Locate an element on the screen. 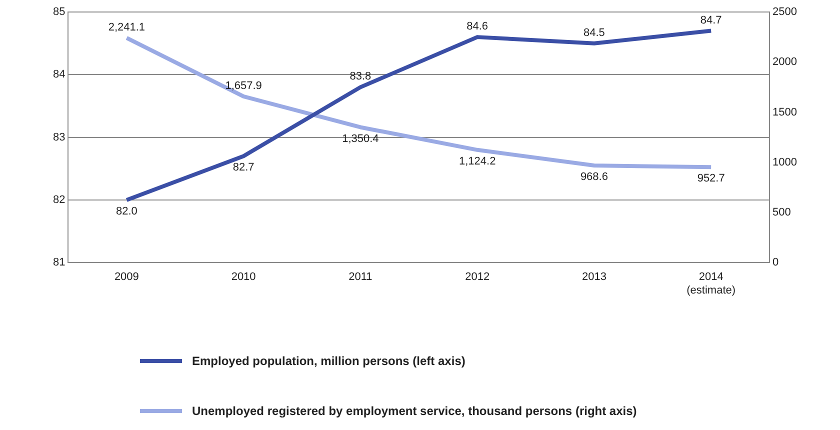  data-label: 1,657.9 is located at coordinates (243, 86).